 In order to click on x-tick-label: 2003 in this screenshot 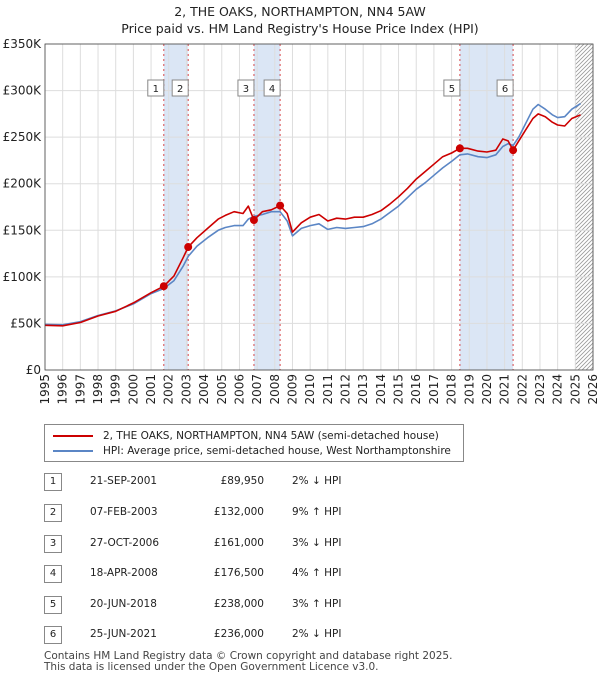, I will do `click(186, 389)`.